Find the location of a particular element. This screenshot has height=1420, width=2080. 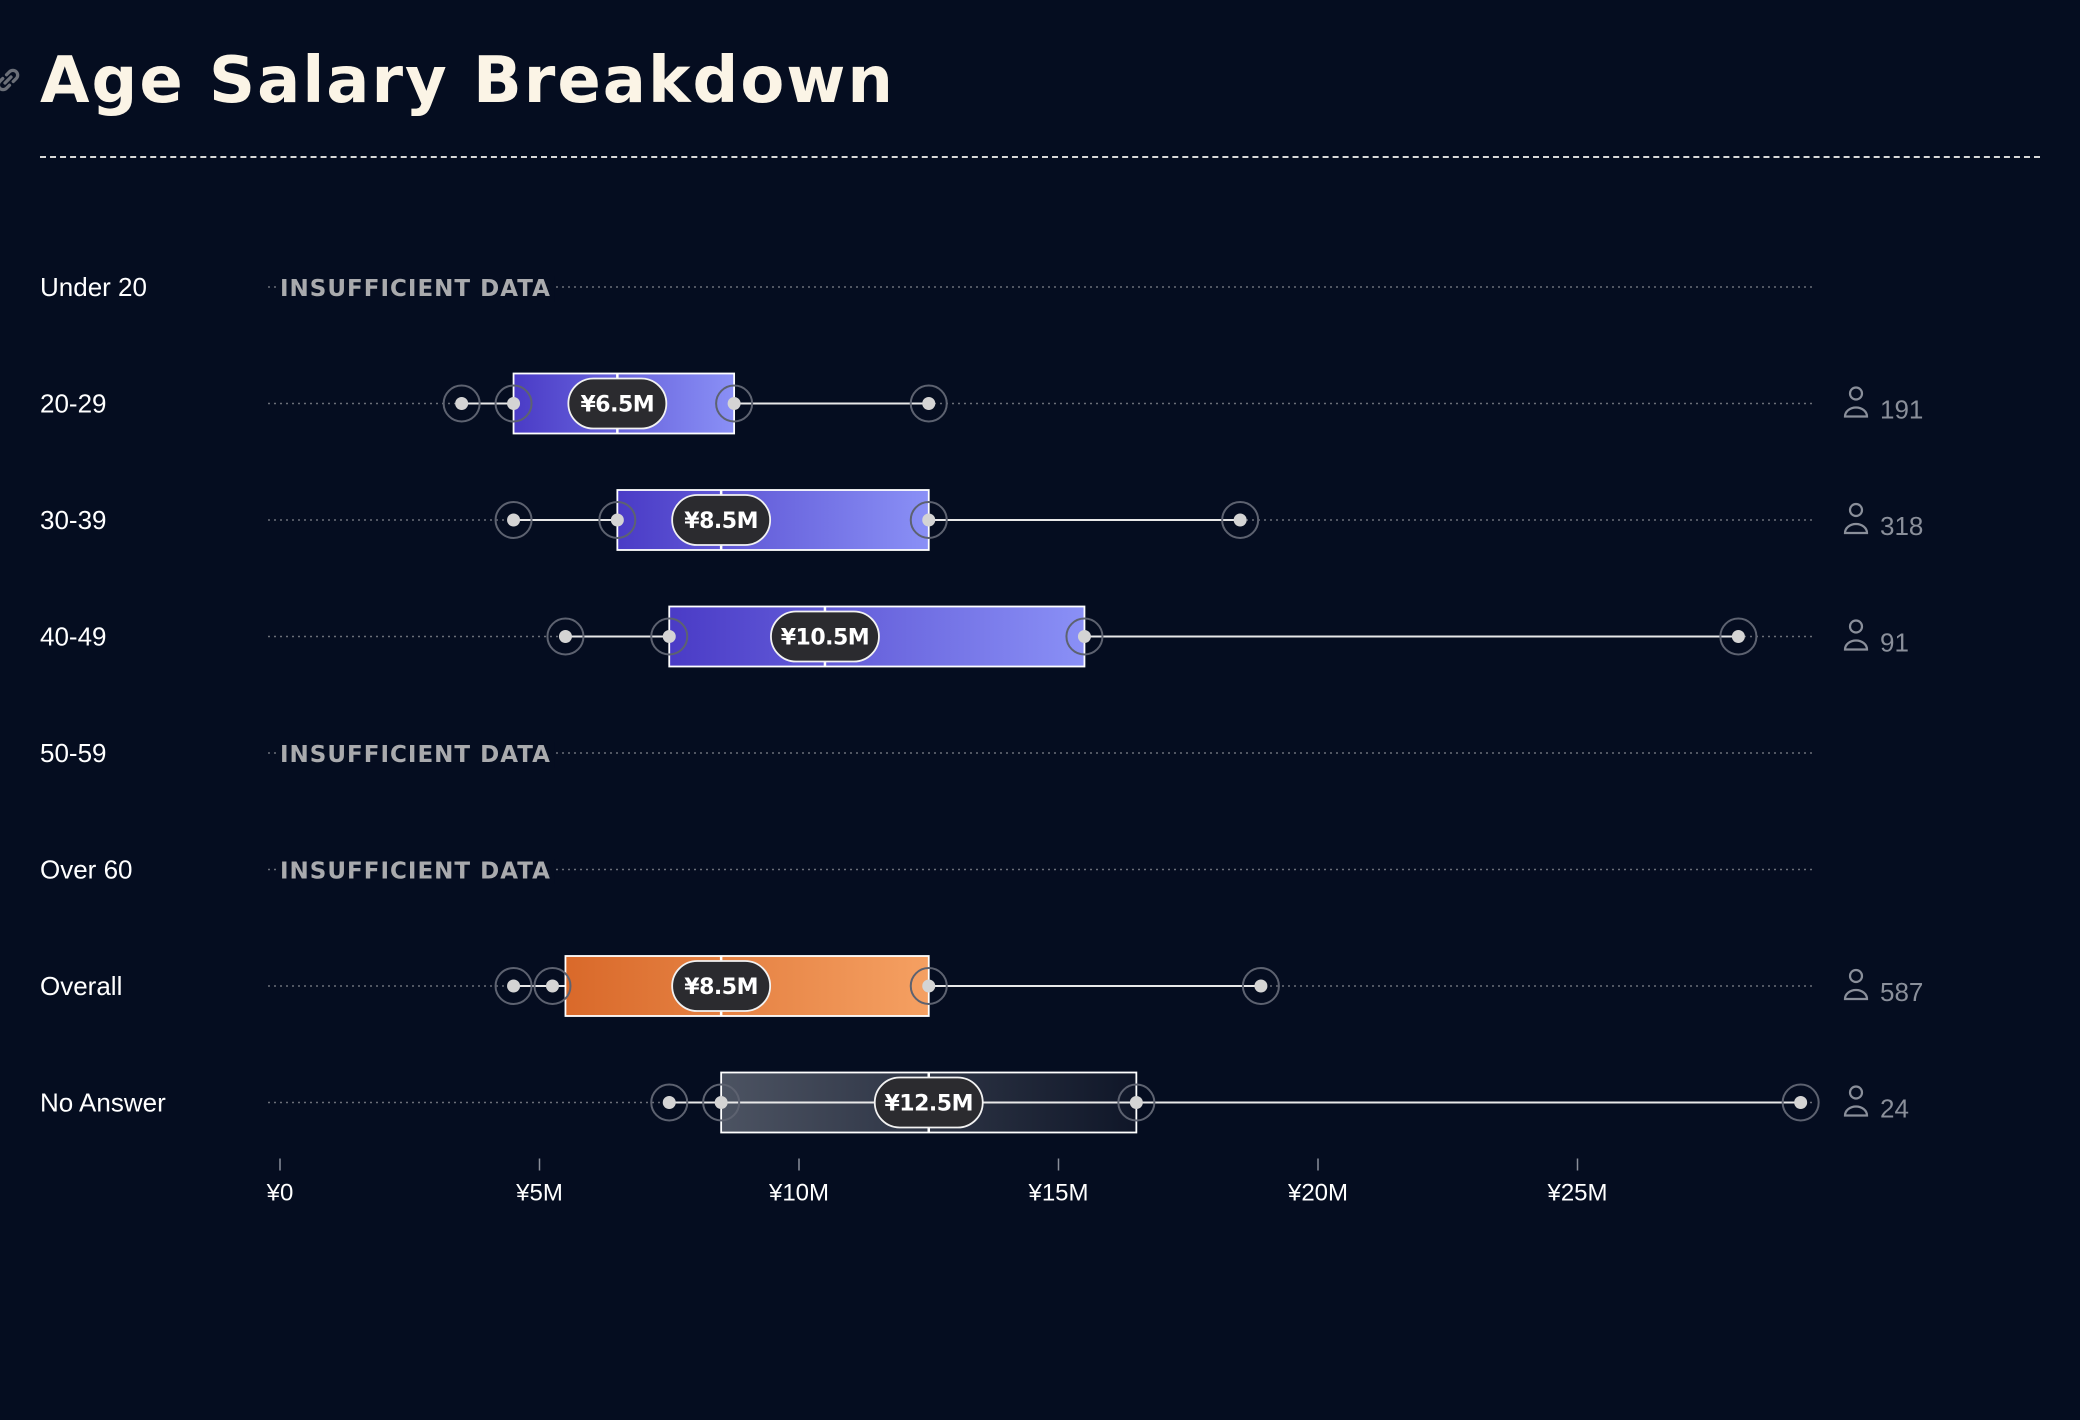

respondent-count: 191 is located at coordinates (1901, 410).